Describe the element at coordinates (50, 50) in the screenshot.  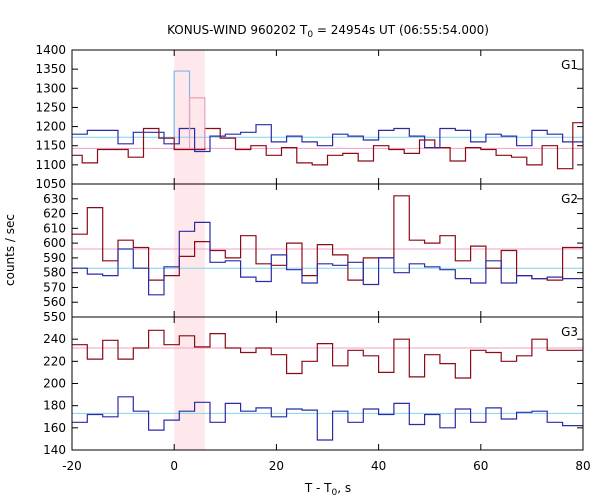
I see `g1-ytick-label: 1400` at that location.